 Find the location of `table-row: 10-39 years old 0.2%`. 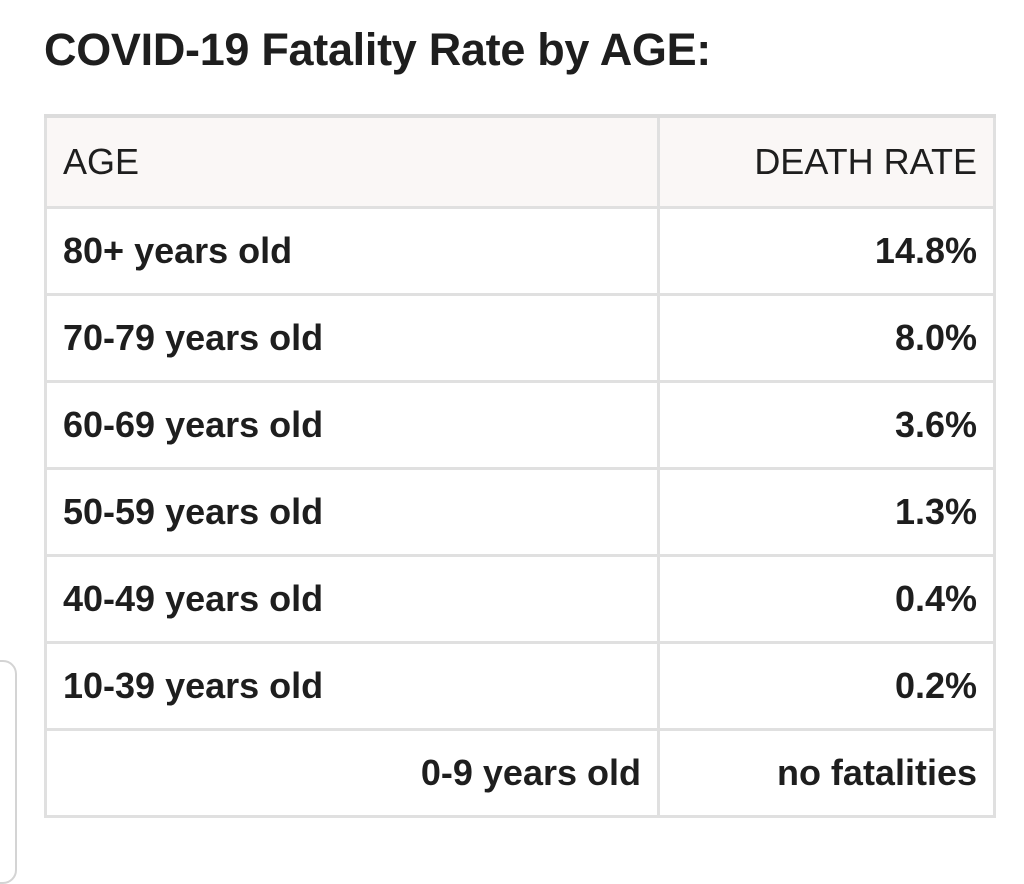

table-row: 10-39 years old 0.2% is located at coordinates (520, 686).